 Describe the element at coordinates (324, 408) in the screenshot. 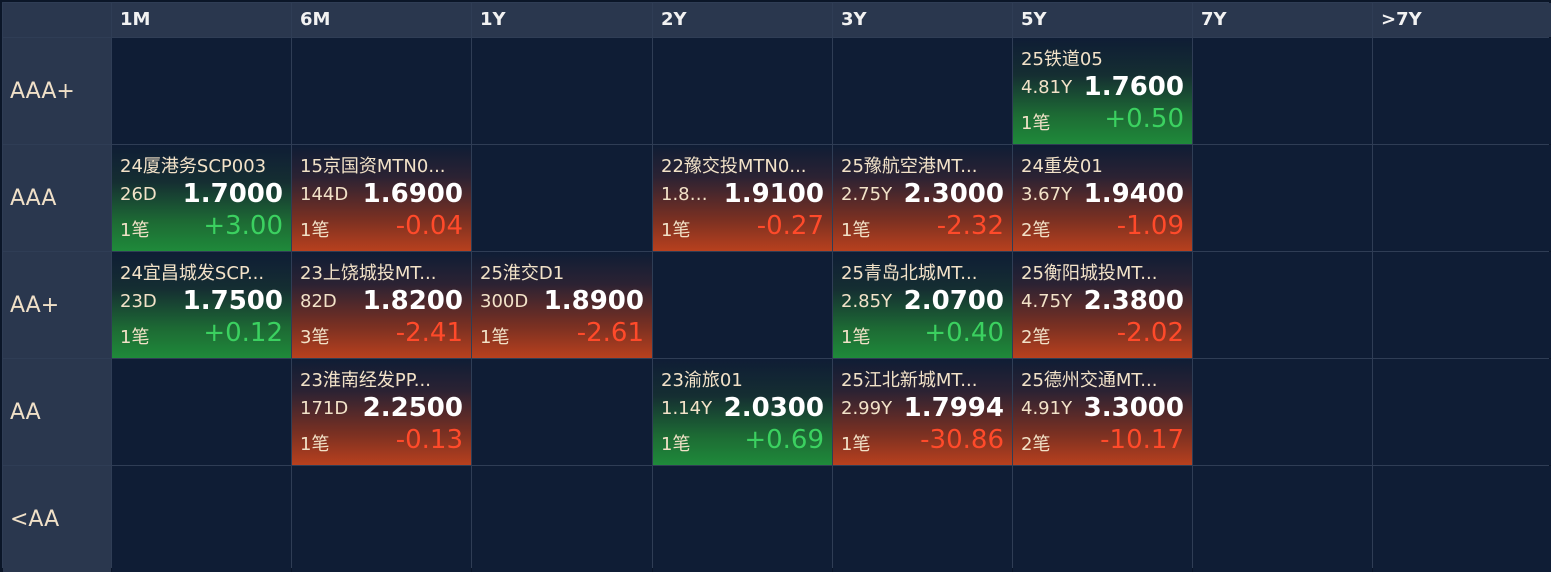

I see `remaining-tenor: 171D` at that location.